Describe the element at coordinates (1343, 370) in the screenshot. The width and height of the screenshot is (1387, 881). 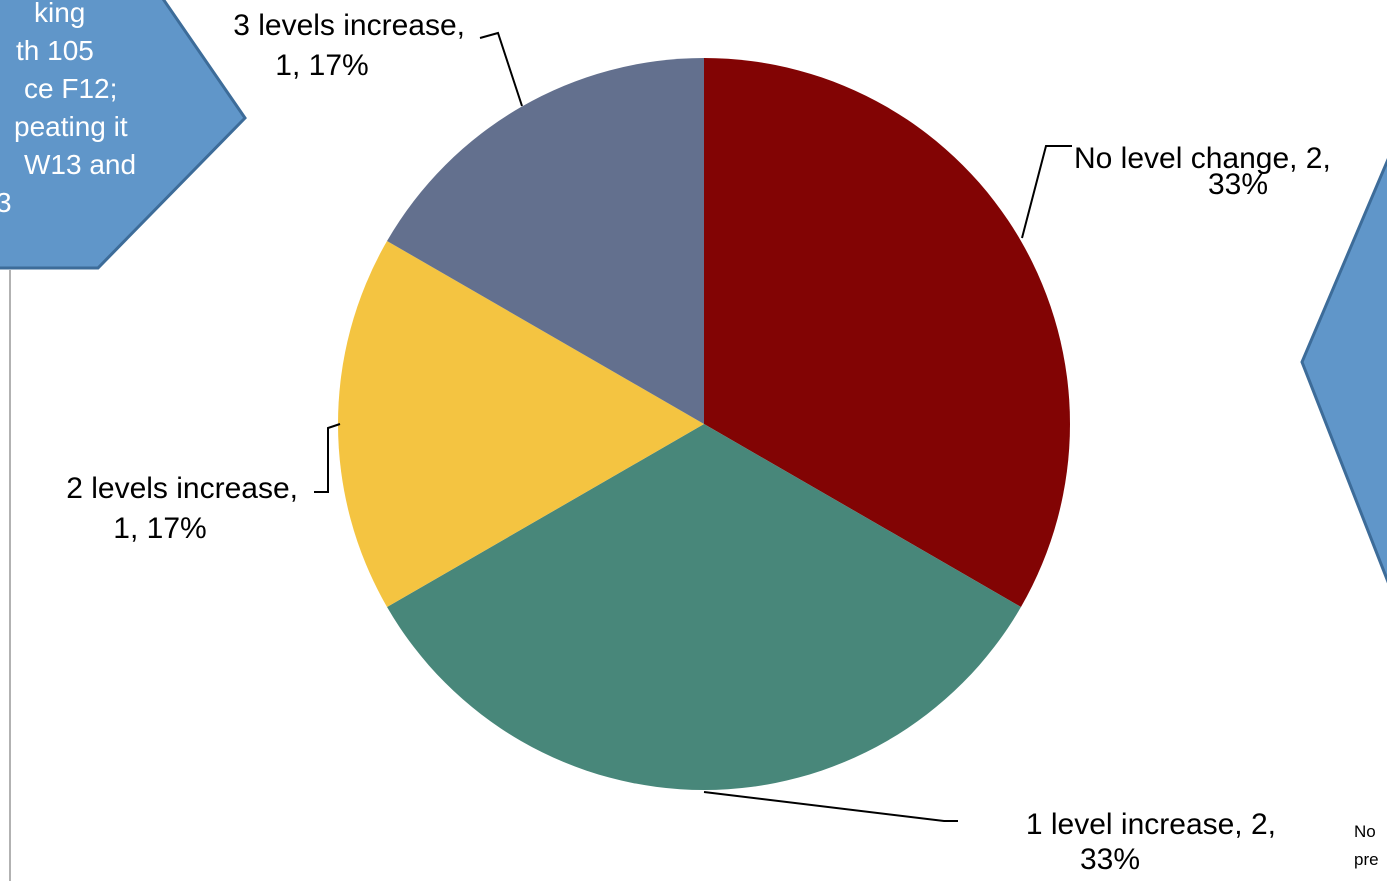
I see `right-callout-shape` at that location.